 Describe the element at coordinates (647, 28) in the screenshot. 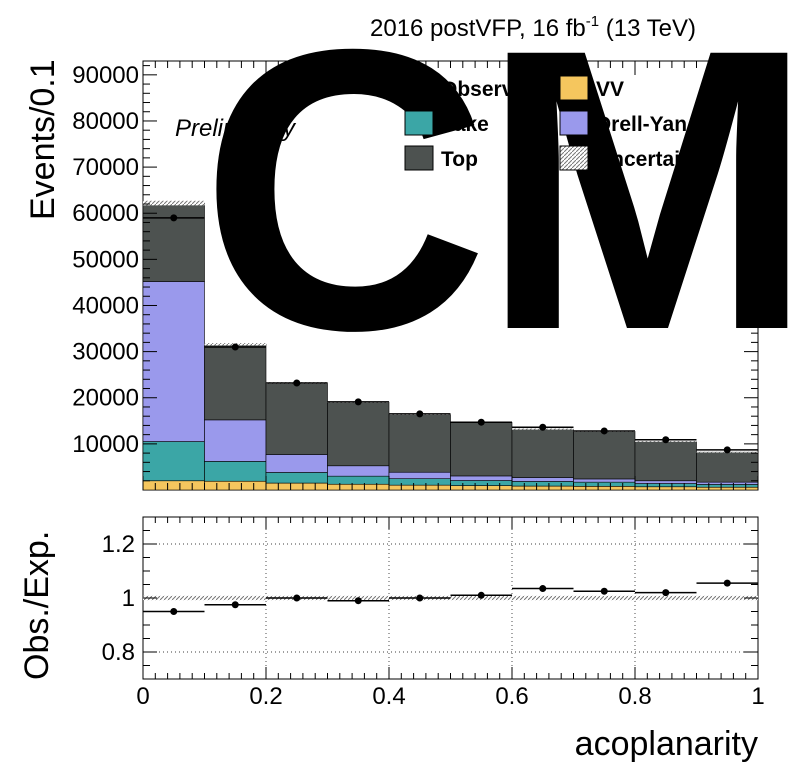

I see `header-suffix: (13 TeV)` at that location.